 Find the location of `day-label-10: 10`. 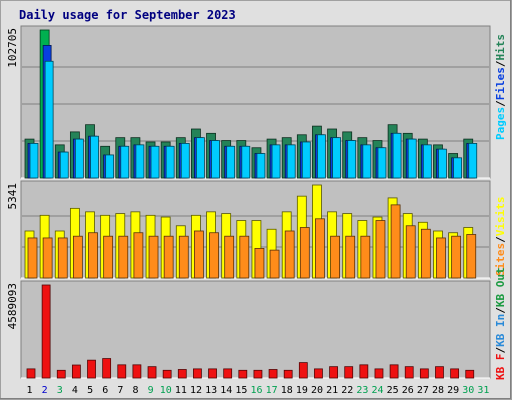

day-label-10: 10 is located at coordinates (166, 390).